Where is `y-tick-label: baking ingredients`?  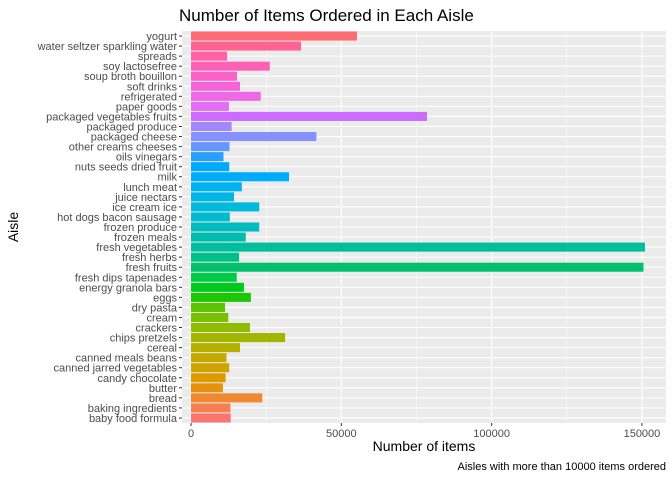 y-tick-label: baking ingredients is located at coordinates (133, 409).